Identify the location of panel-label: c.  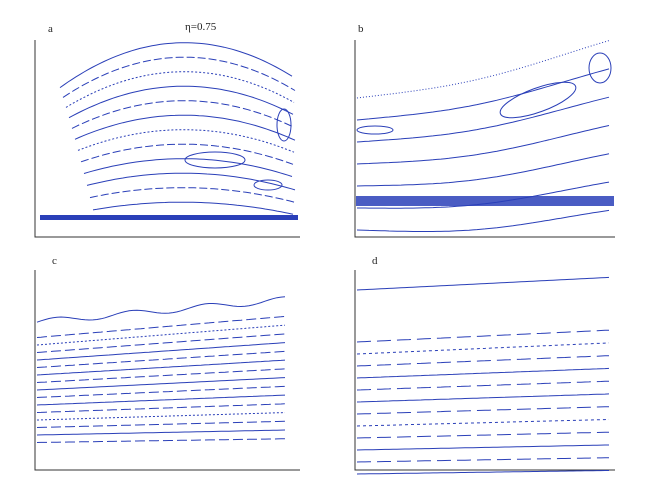
(54, 261).